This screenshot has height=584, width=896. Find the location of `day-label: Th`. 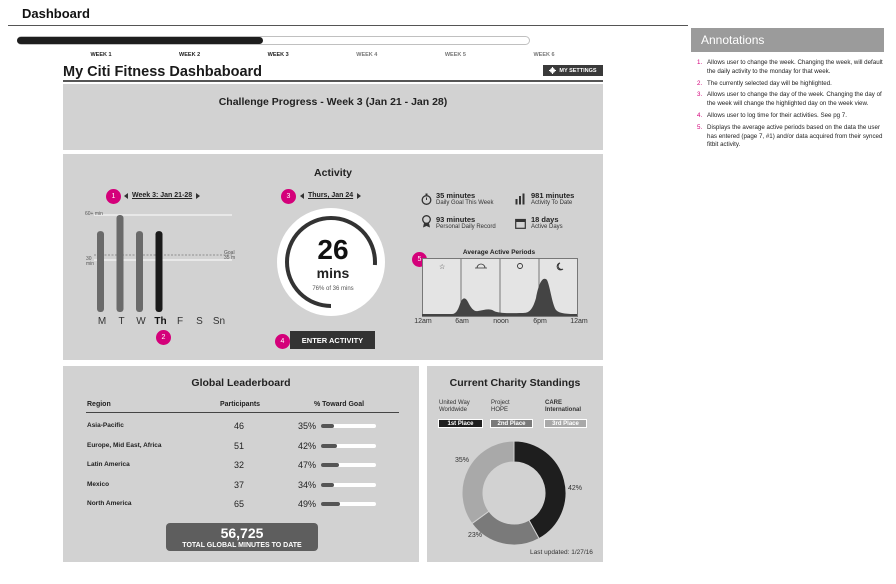

day-label: Th is located at coordinates (160, 321).